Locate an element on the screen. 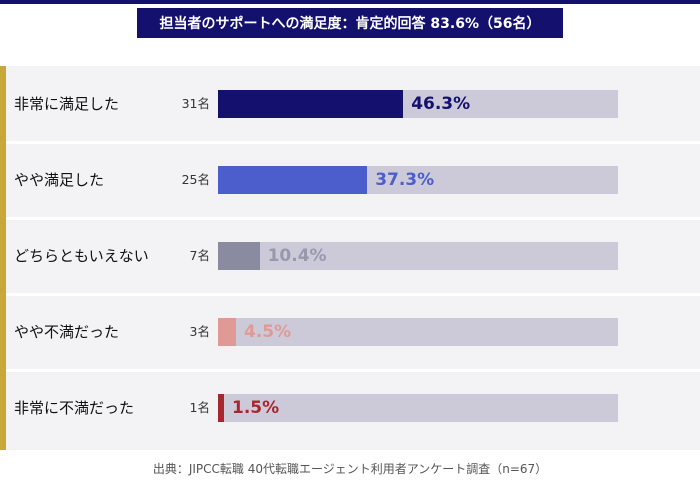 The height and width of the screenshot is (498, 700). category-label: やや満足した is located at coordinates (59, 180).